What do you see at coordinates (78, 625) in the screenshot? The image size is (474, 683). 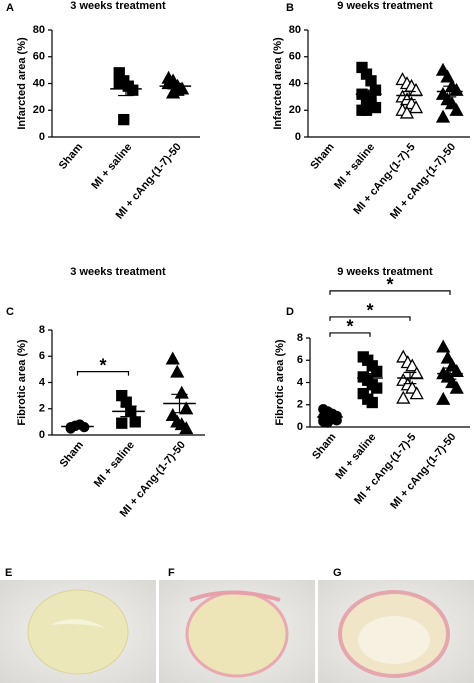 I see `image-e: E` at bounding box center [78, 625].